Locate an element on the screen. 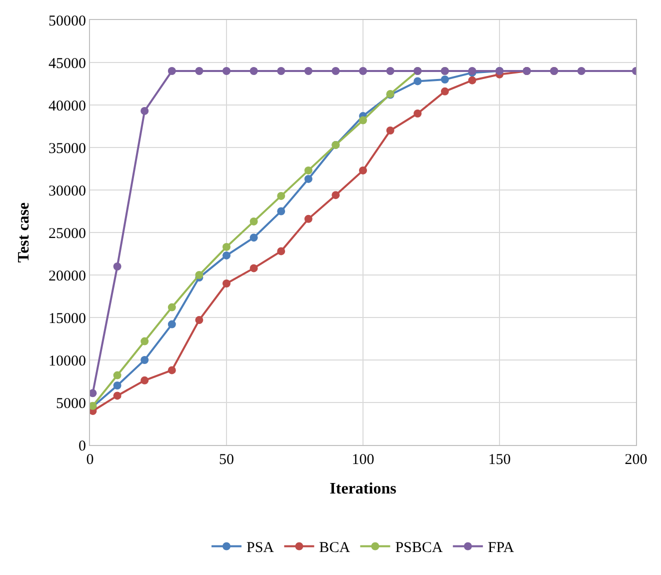 The image size is (661, 575). x-axis-title: Iterations is located at coordinates (363, 489).